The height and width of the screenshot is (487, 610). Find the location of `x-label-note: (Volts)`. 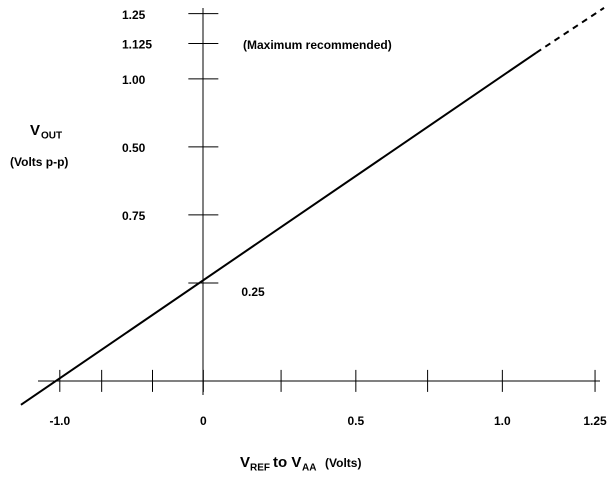

x-label-note: (Volts) is located at coordinates (343, 463).